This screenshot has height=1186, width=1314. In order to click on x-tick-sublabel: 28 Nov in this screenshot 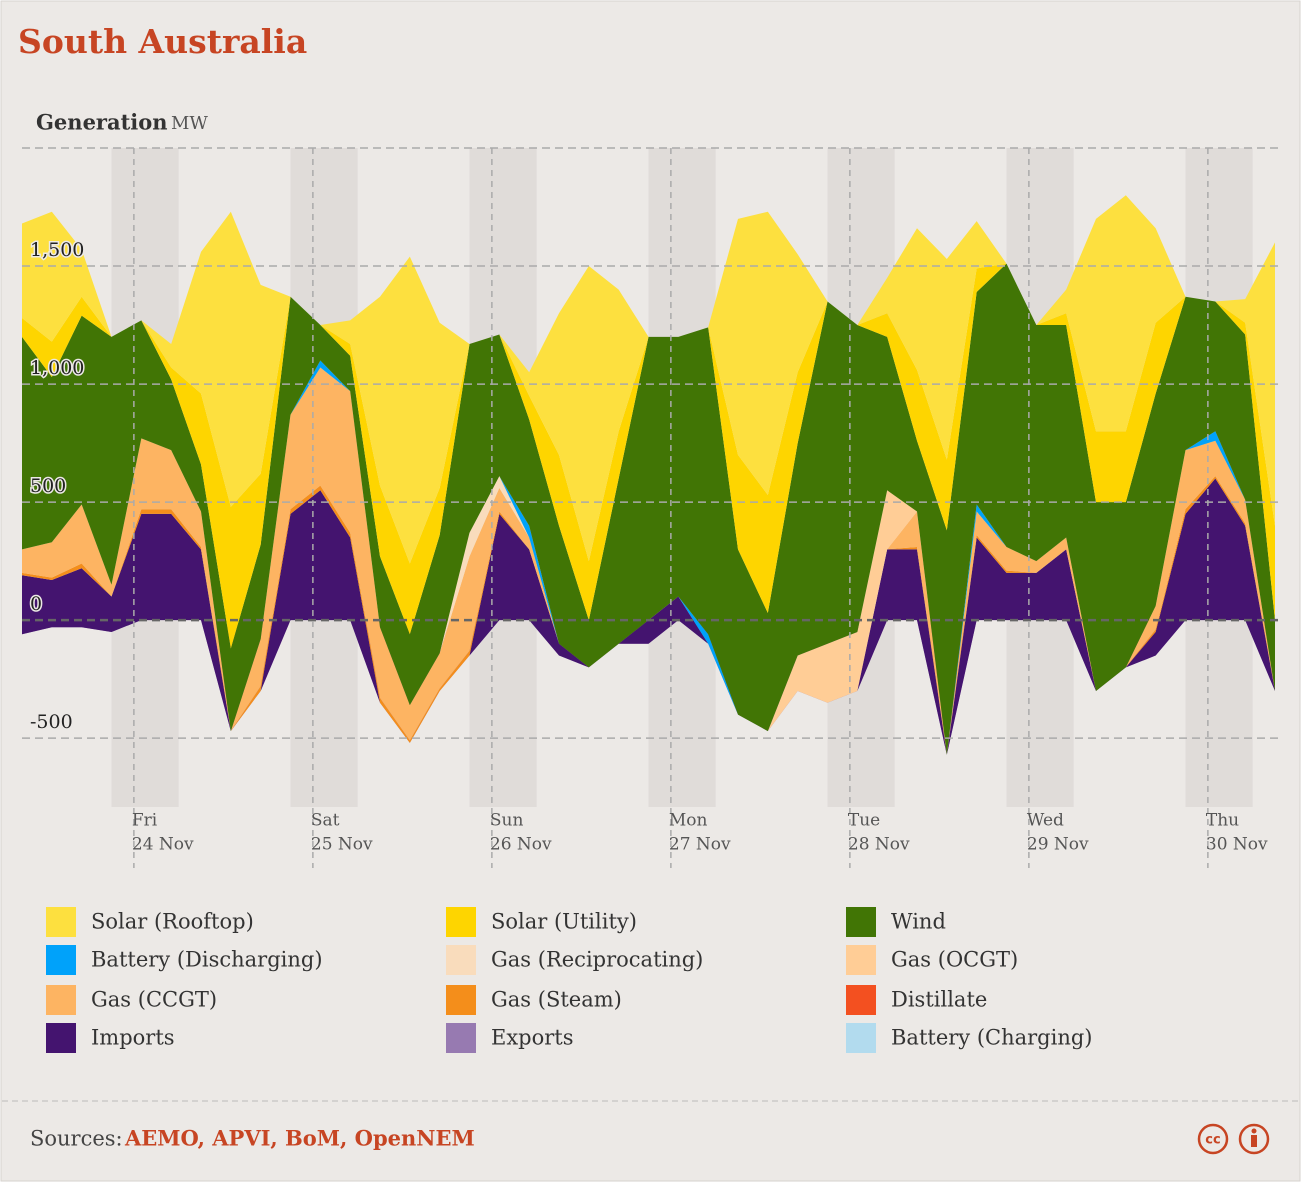, I will do `click(879, 845)`.